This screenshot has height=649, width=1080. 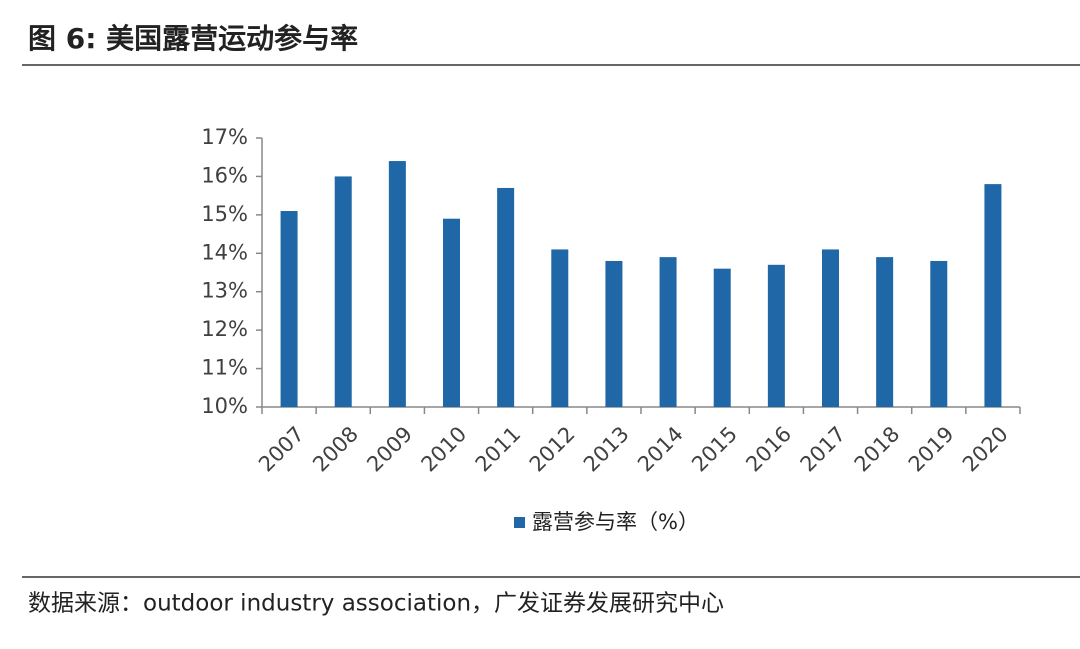 What do you see at coordinates (660, 449) in the screenshot?
I see `x-tick-label: 2014` at bounding box center [660, 449].